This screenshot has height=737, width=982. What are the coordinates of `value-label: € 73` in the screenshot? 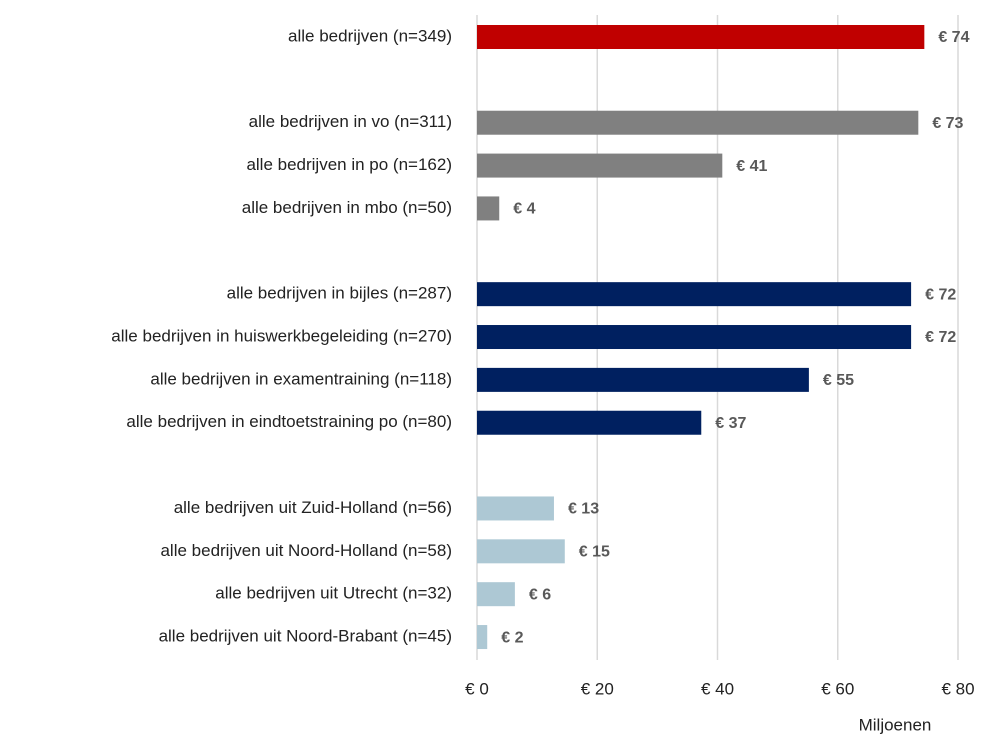 It's located at (947, 123).